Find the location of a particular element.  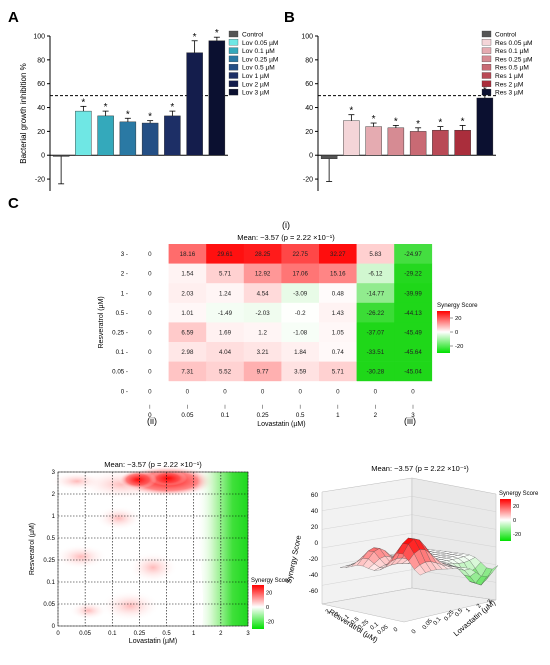

colorbar-tick-label: 20 is located at coordinates (269, 593).